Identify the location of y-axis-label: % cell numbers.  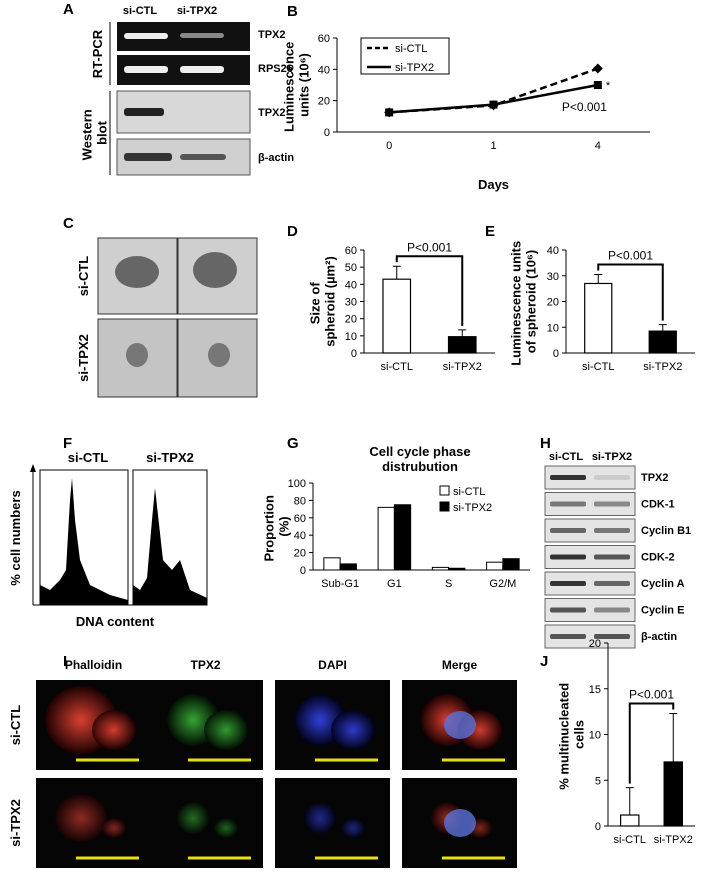
(15, 537).